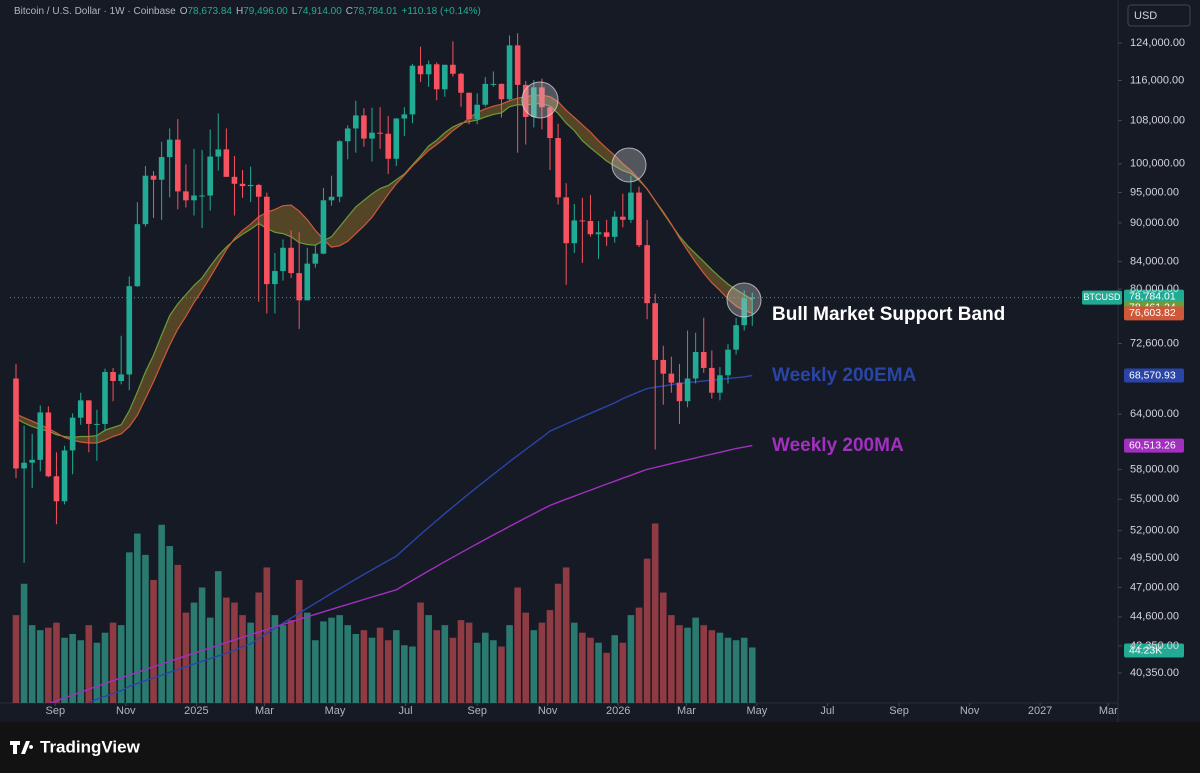 The height and width of the screenshot is (773, 1200). Describe the element at coordinates (1152, 296) in the screenshot. I see `price-tag-label: 78,784.01` at that location.